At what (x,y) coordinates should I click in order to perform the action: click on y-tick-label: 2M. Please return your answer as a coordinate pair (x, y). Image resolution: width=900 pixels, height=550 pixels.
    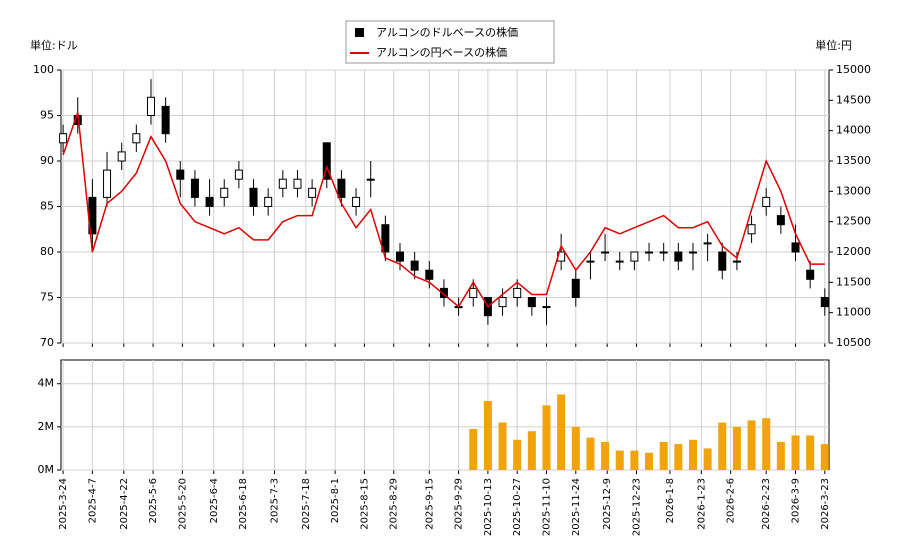
    Looking at the image, I should click on (46, 426).